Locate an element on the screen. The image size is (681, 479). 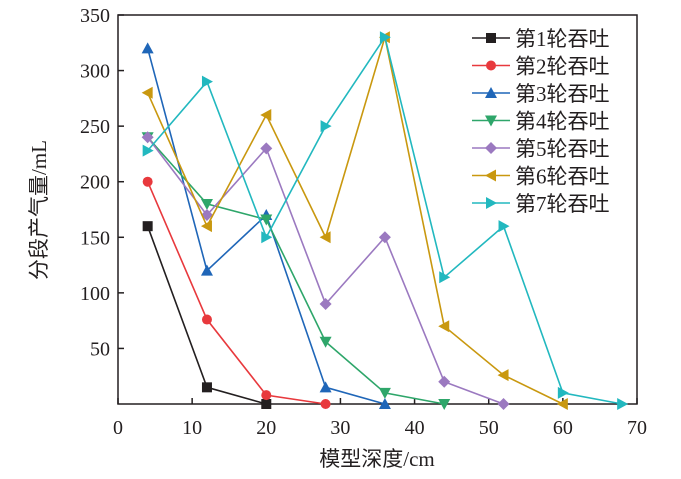
legend-label: 第4轮吞吐 is located at coordinates (562, 122).